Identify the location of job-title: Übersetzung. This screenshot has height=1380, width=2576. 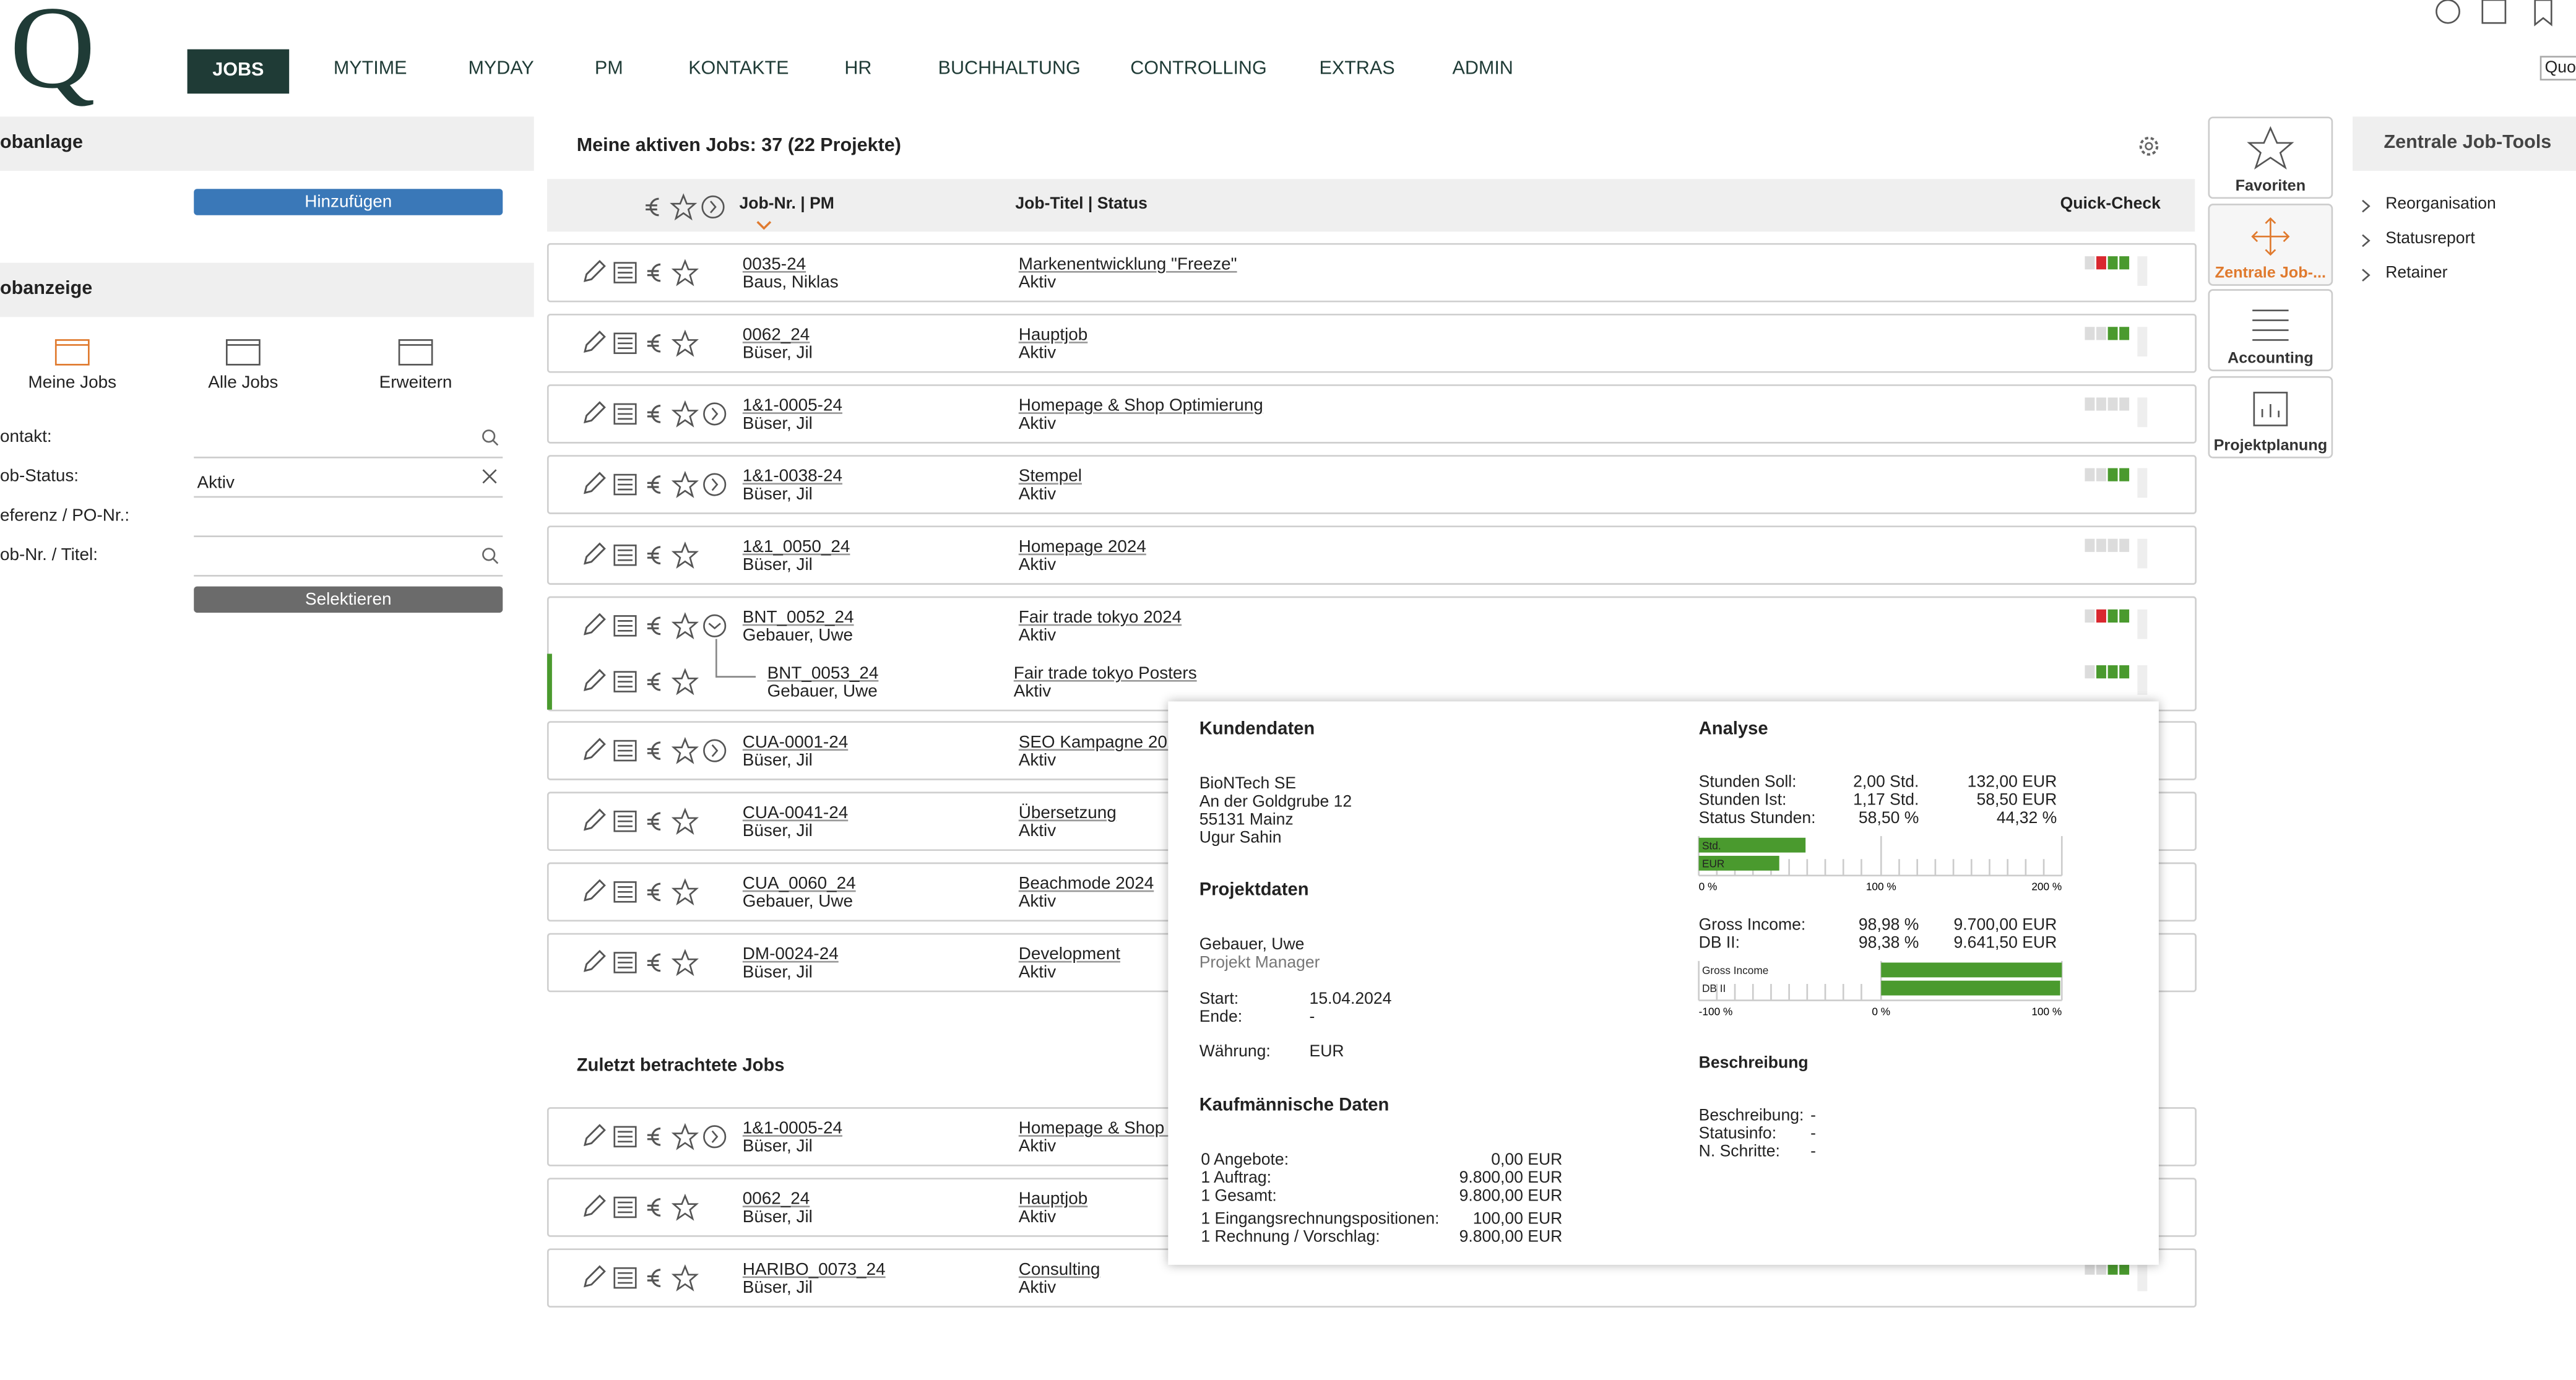
(1067, 813).